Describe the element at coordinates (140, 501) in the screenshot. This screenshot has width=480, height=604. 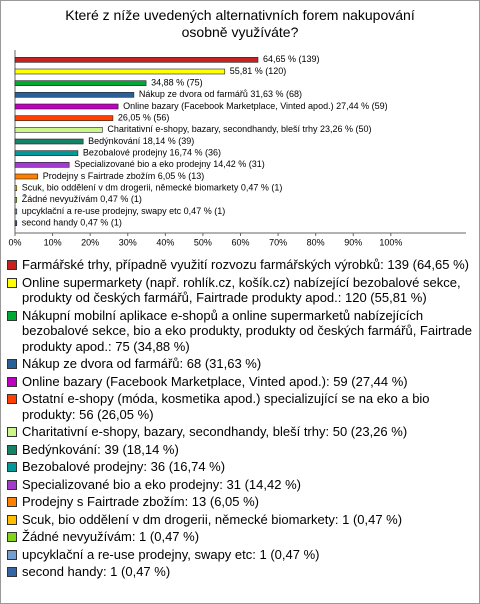
I see `legend-label: Prodejny s Fairtrade zbožím: 13 (6,05 %)` at that location.